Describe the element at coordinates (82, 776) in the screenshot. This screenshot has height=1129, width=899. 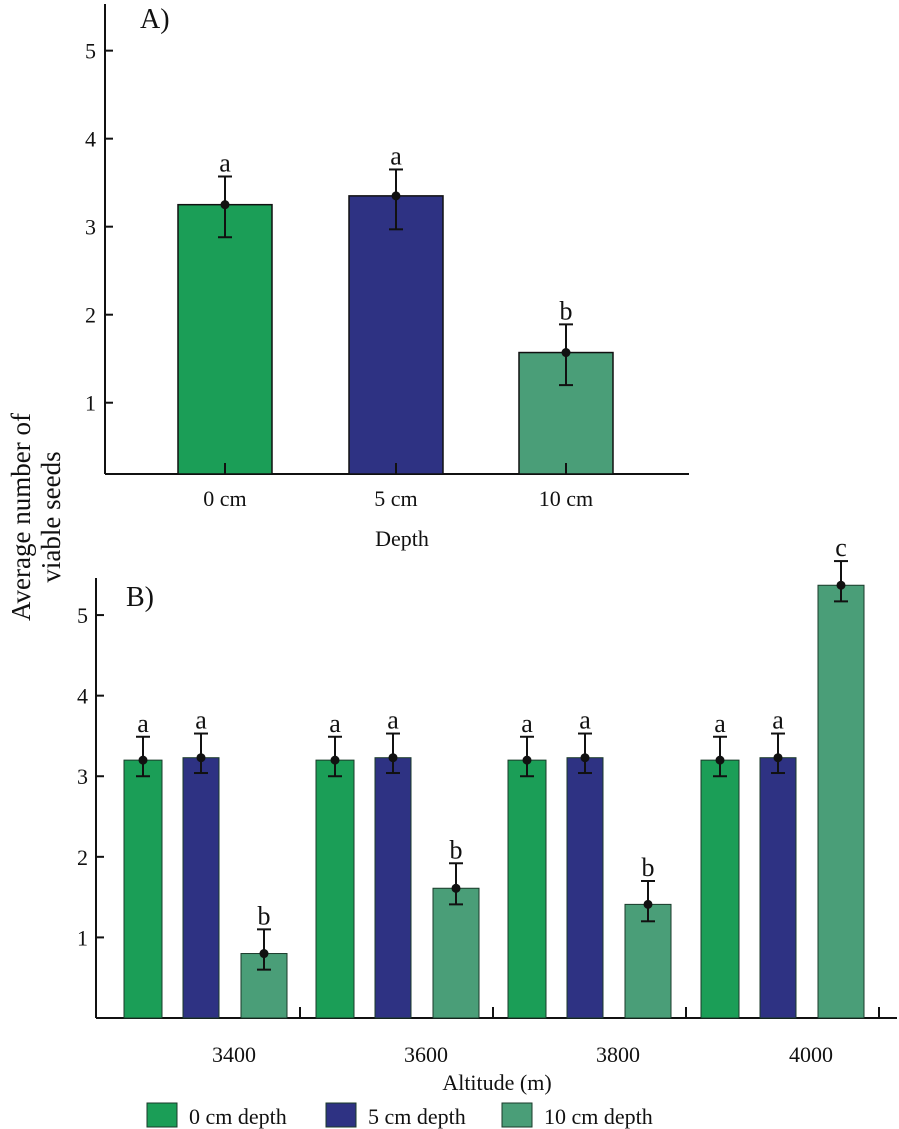
I see `panel-b-y-tick-label: 3` at that location.